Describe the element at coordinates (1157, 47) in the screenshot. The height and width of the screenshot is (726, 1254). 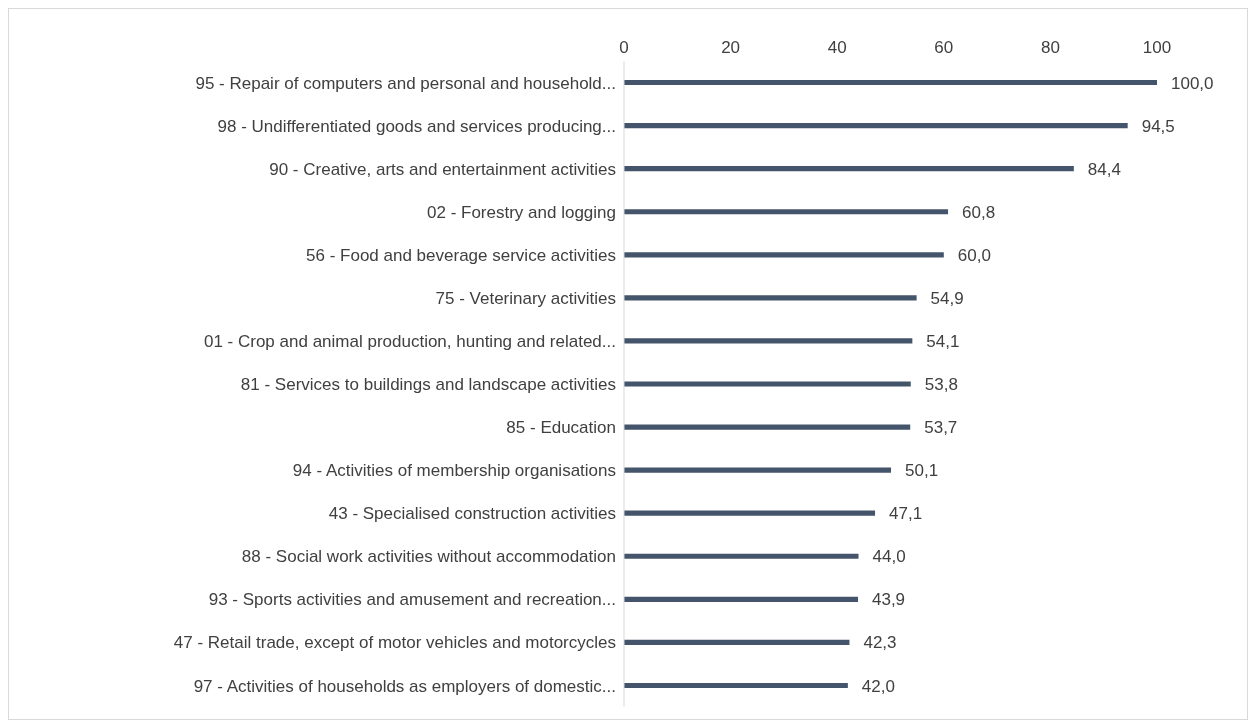
I see `x-tick-label: 100` at that location.